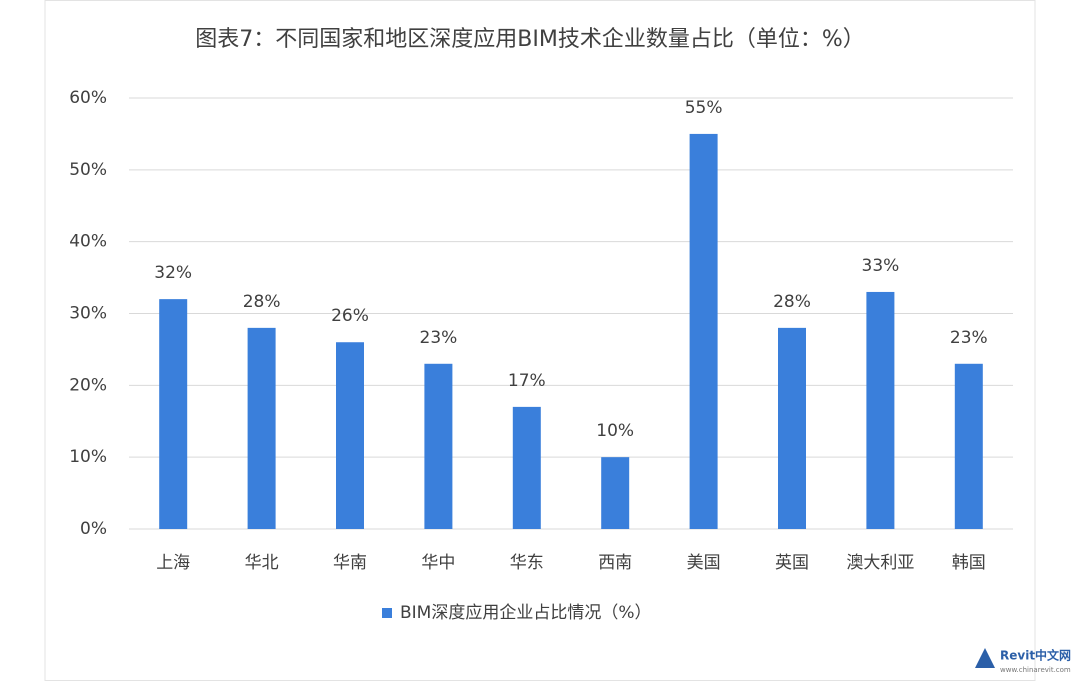  Describe the element at coordinates (88, 314) in the screenshot. I see `y-tick-label: 30%` at that location.